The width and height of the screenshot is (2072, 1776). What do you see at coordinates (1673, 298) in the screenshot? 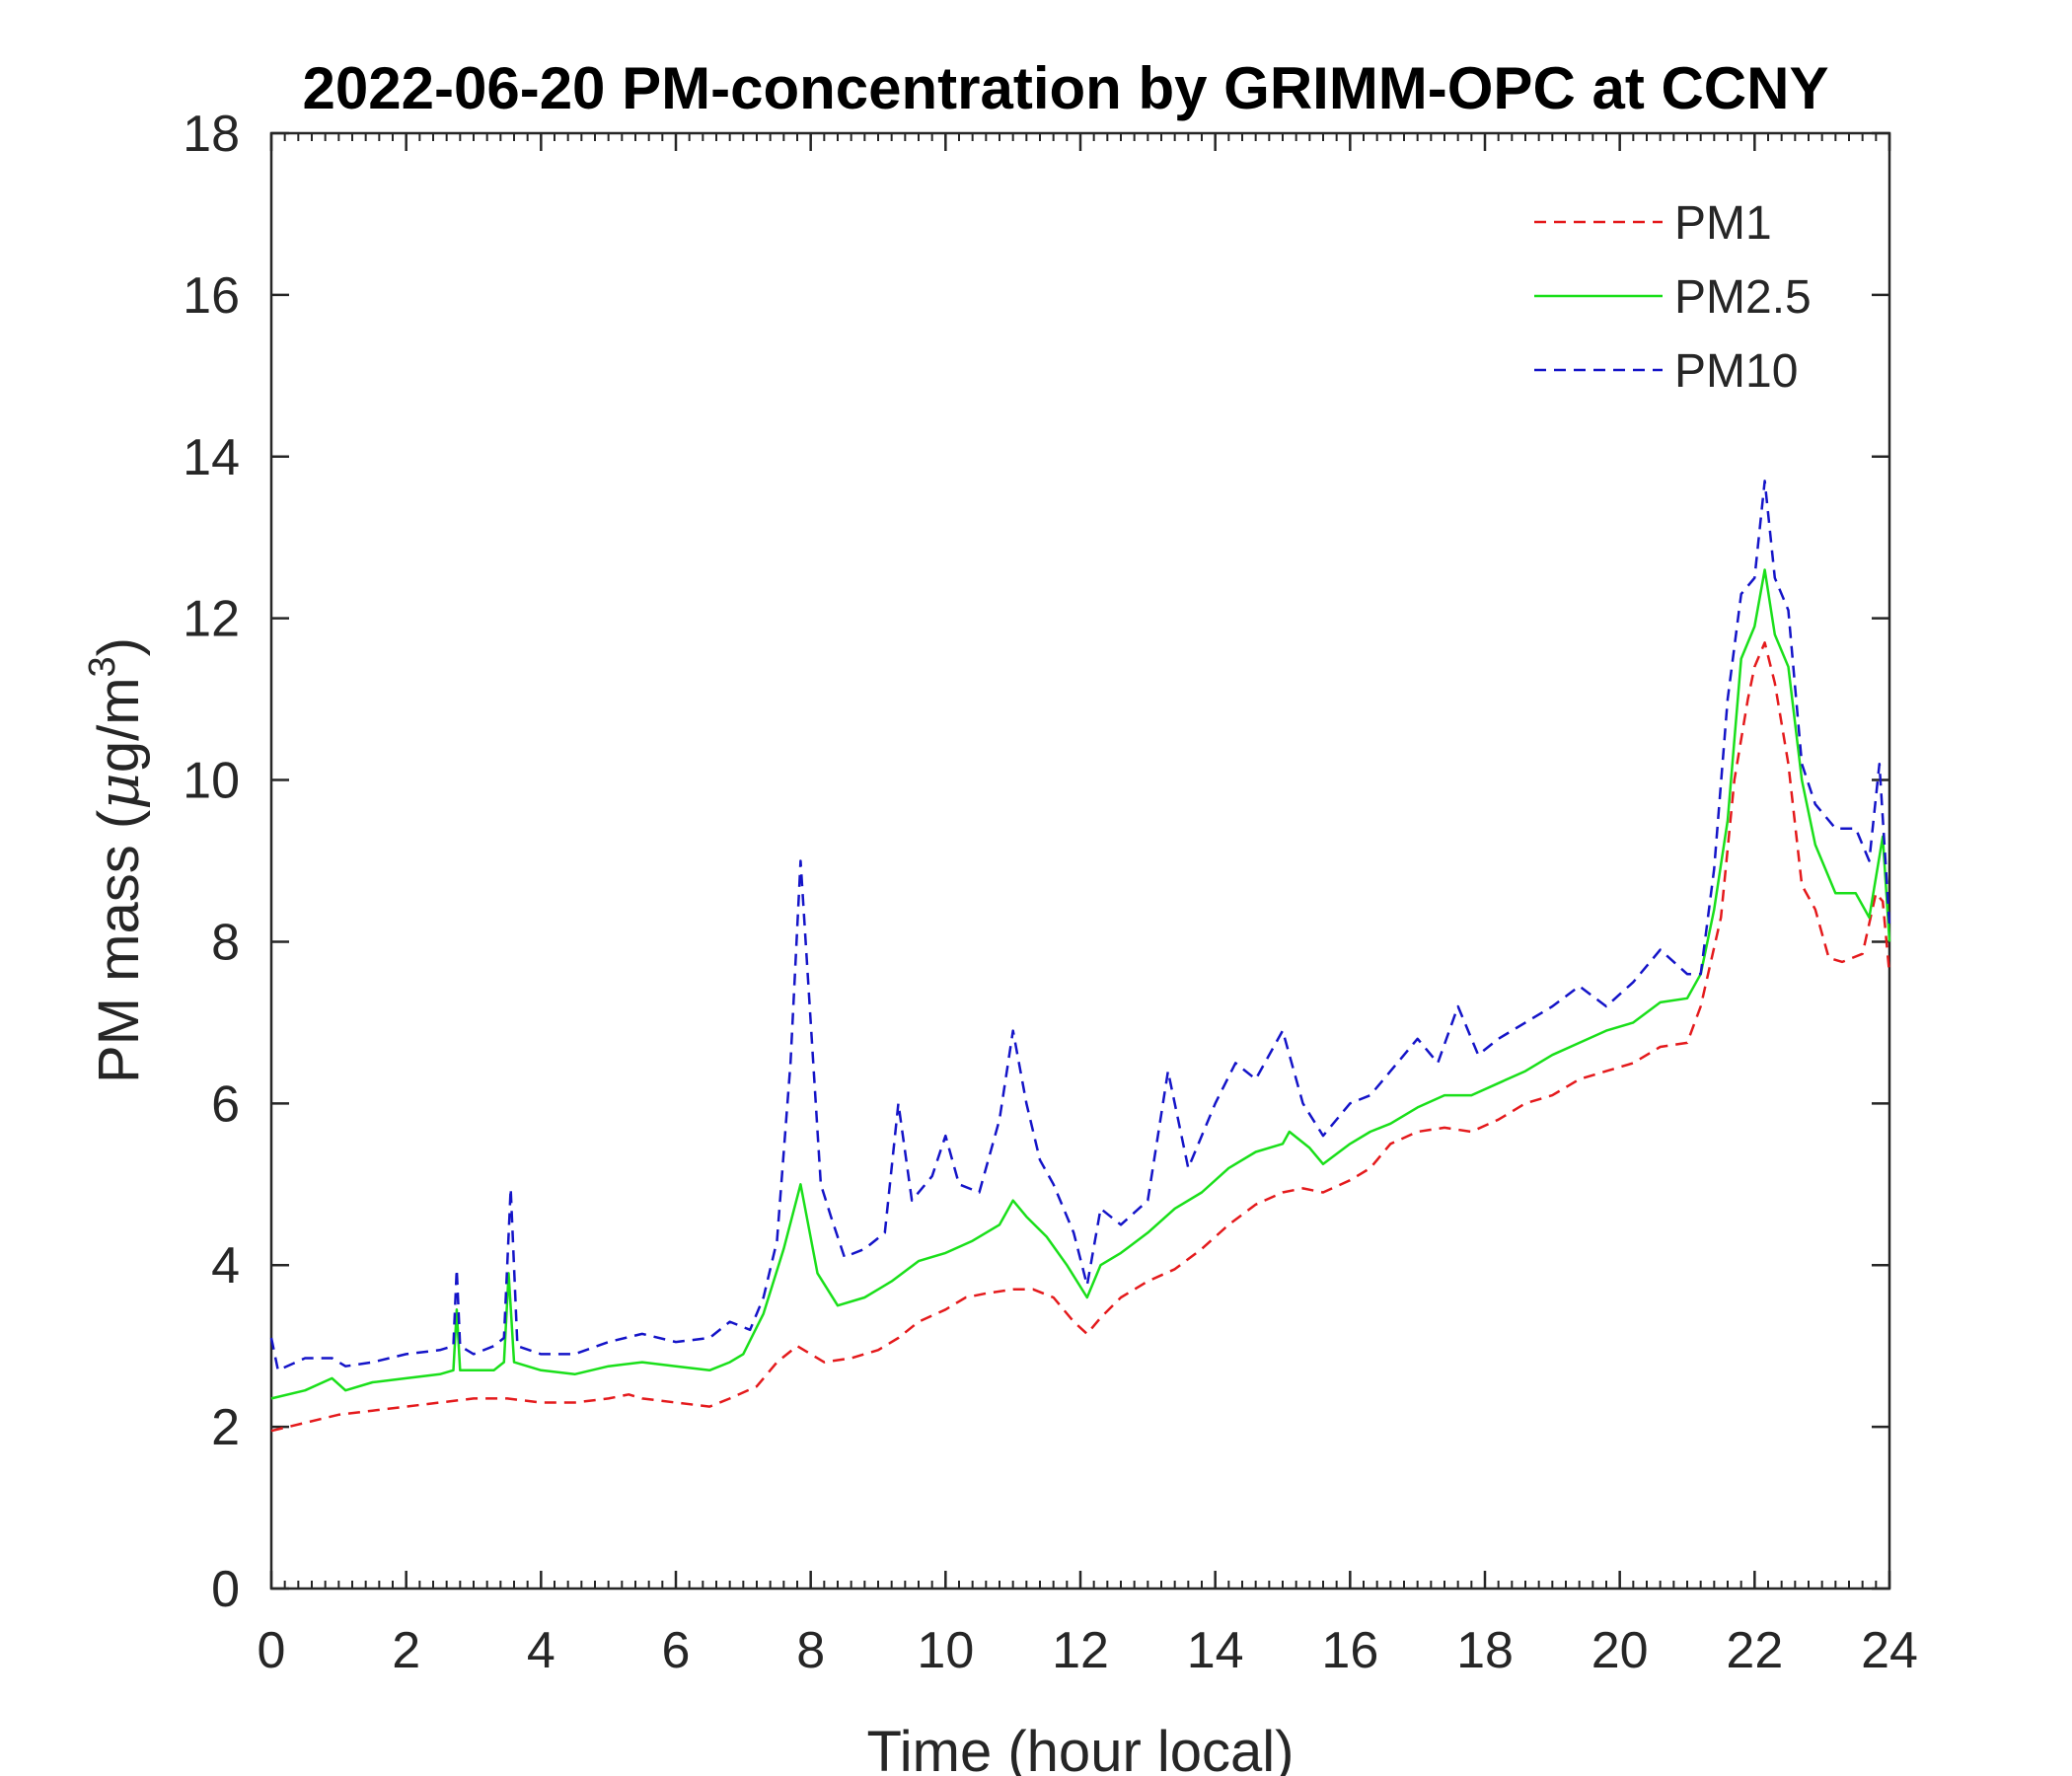
I see `legend: PM1 PM2.5 PM10` at bounding box center [1673, 298].